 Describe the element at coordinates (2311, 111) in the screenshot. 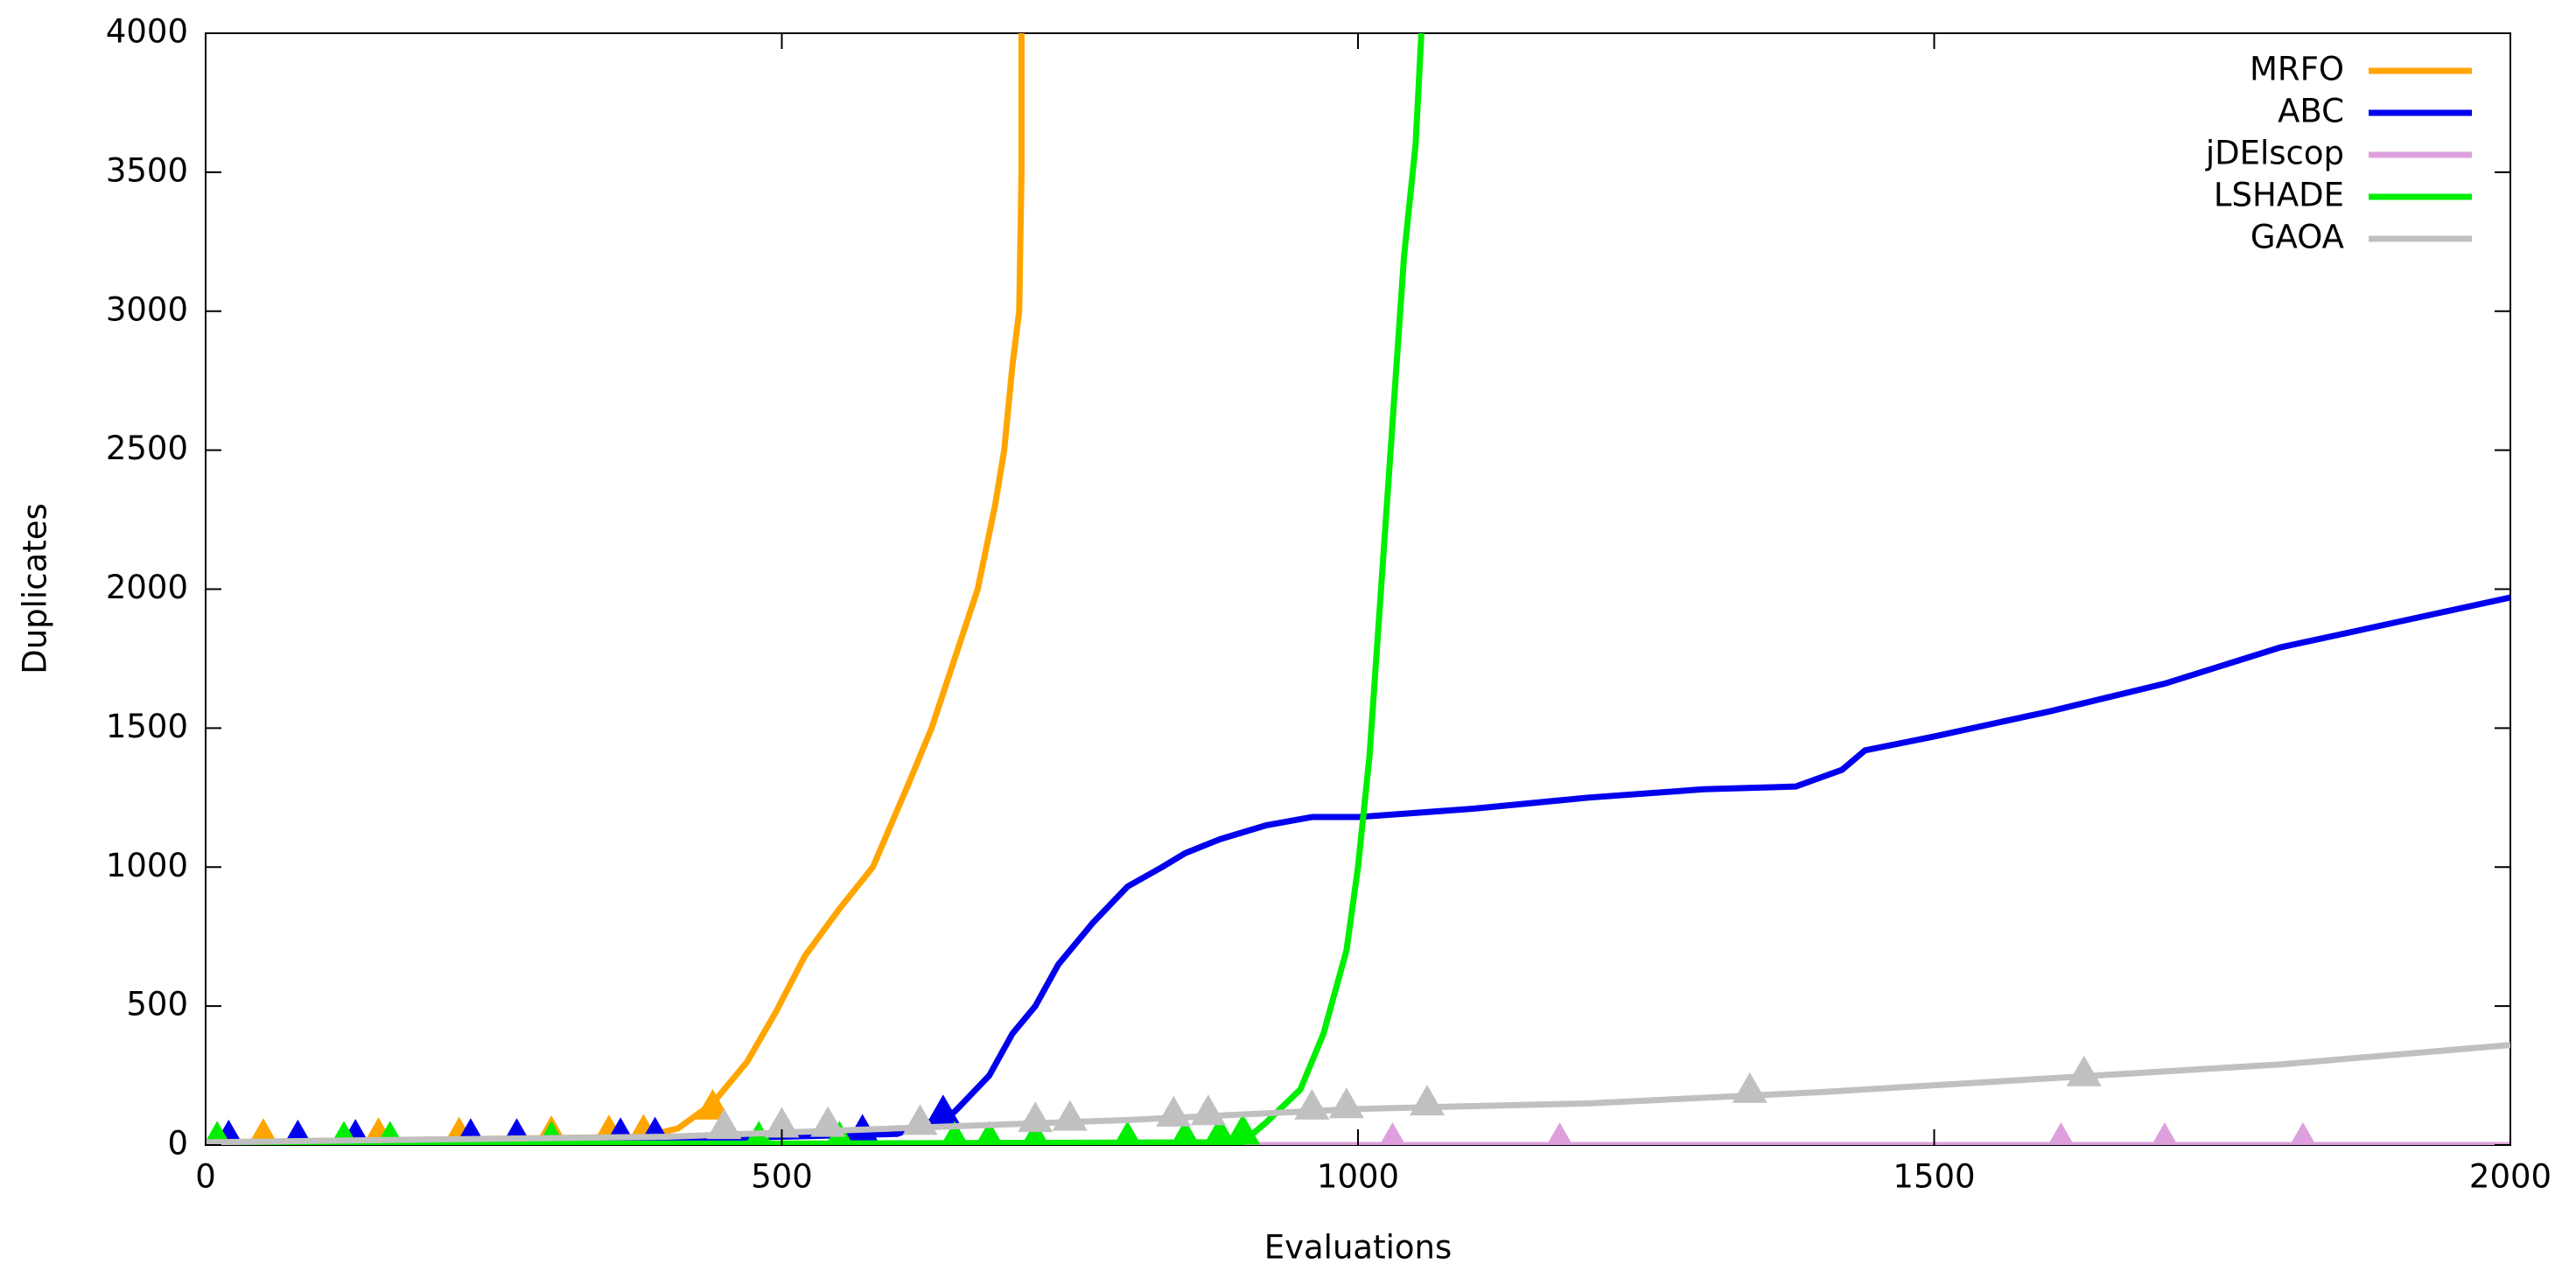

I see `legend-label: ABC` at that location.